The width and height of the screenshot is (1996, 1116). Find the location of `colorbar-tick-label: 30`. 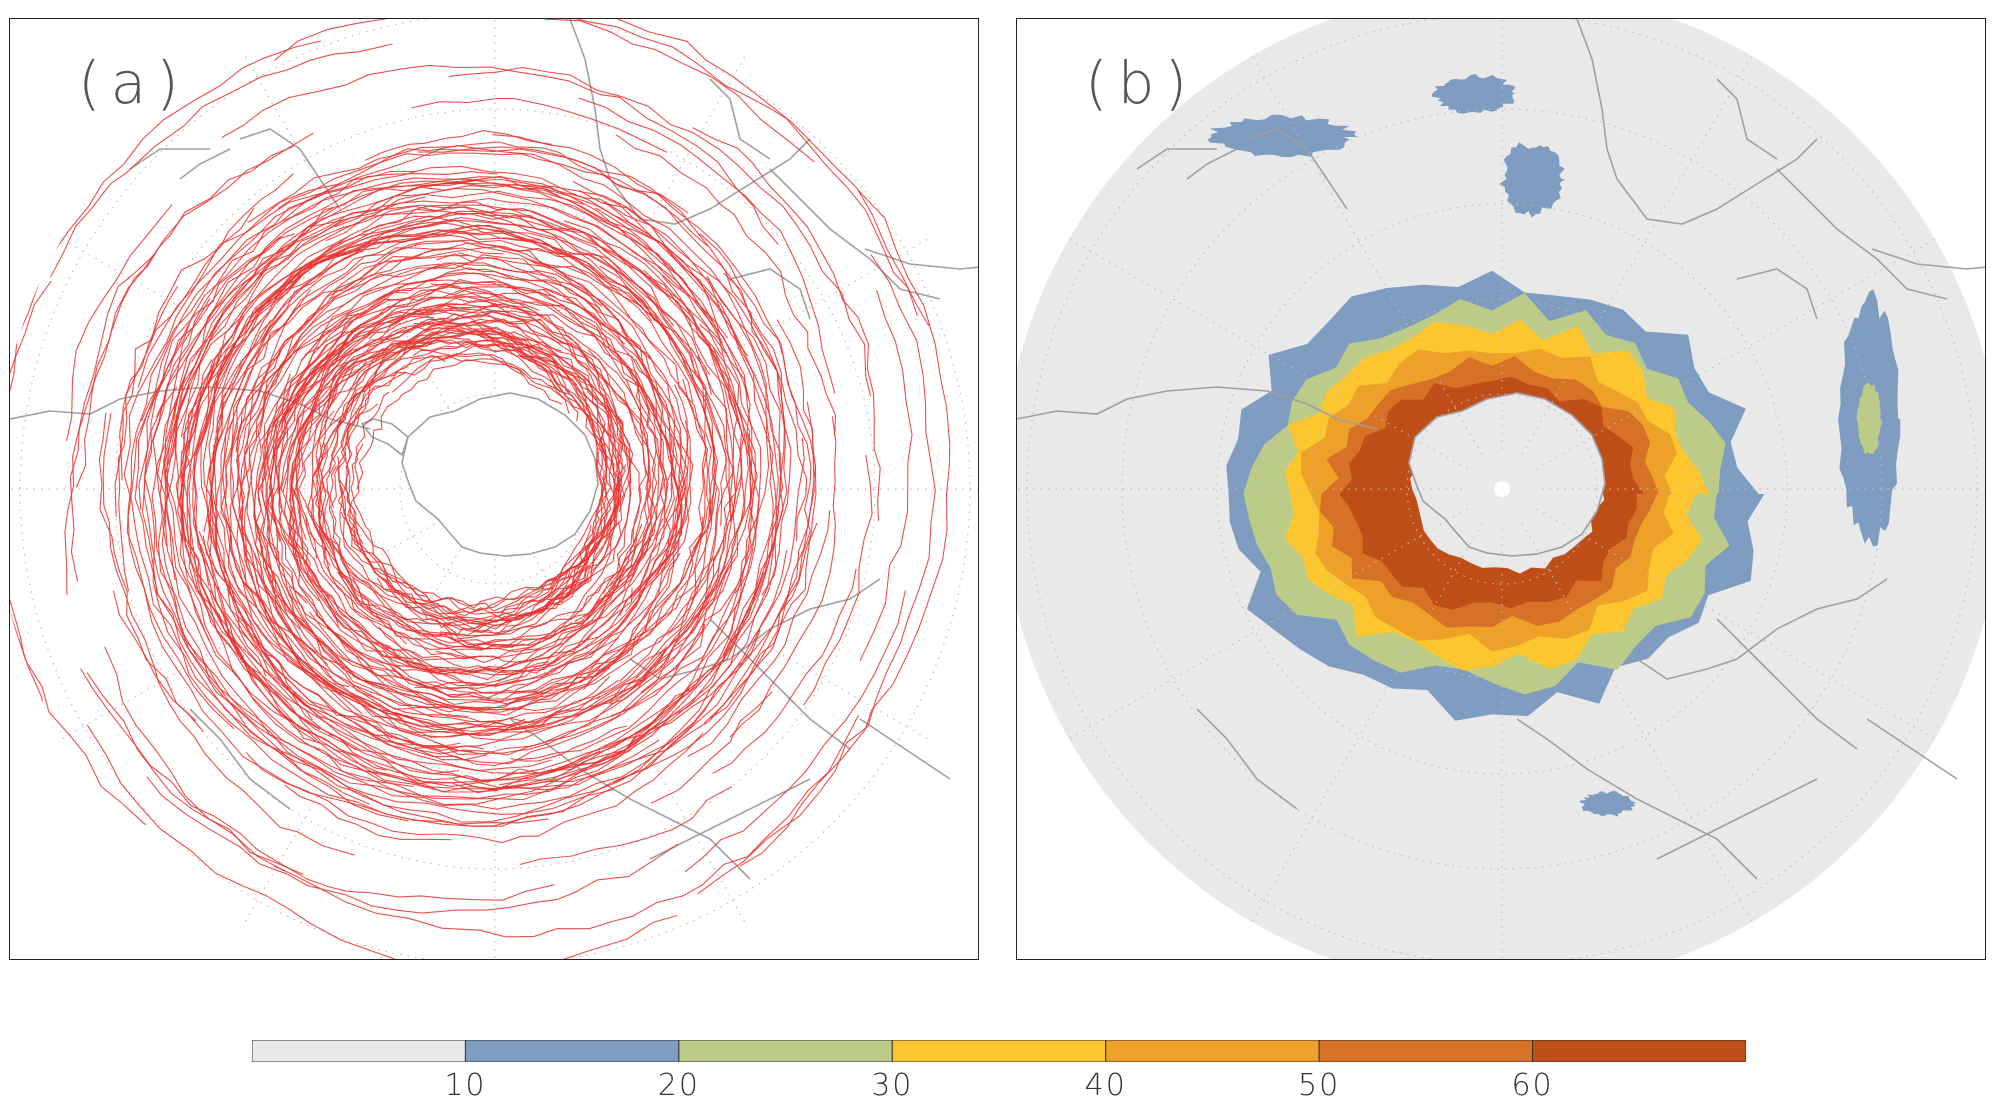

colorbar-tick-label: 30 is located at coordinates (892, 1085).